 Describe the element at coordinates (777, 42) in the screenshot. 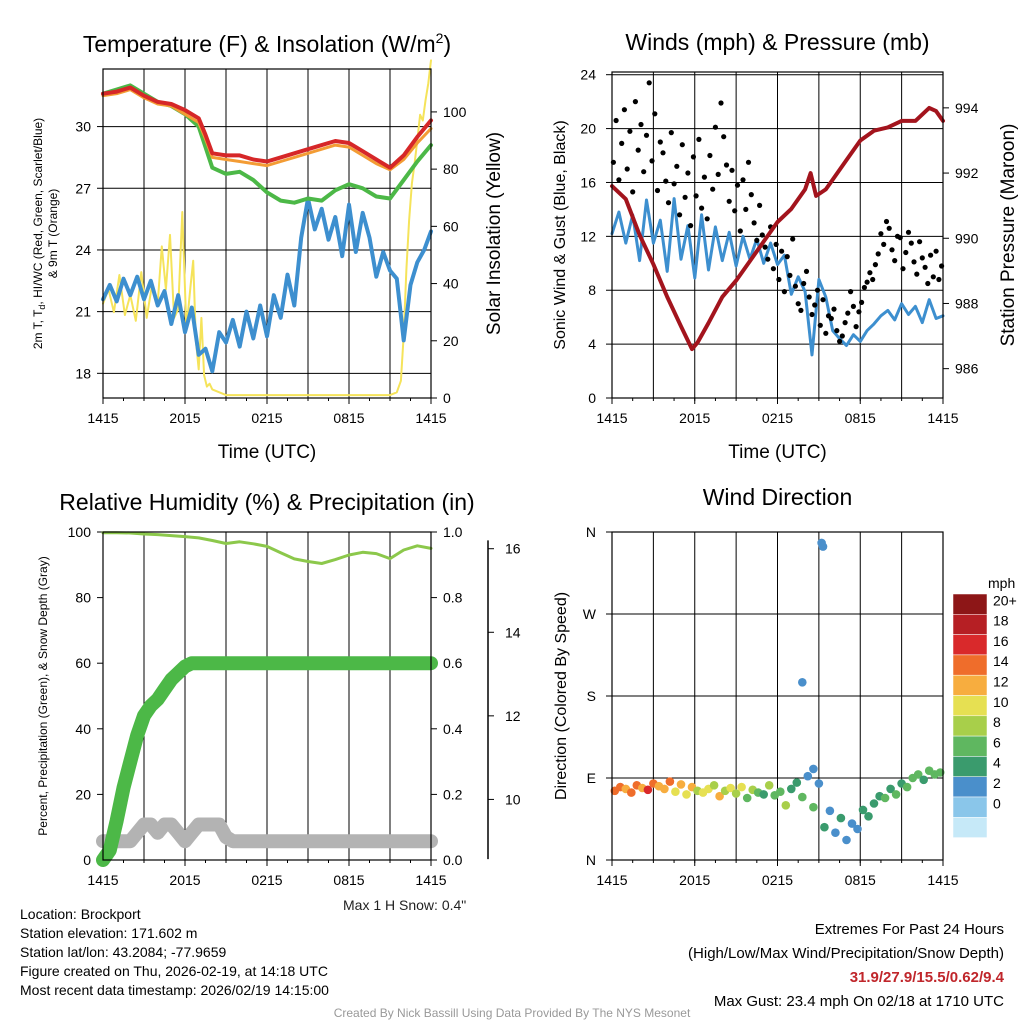

I see `wind-title: Winds (mph) & Pressure (mb)` at that location.